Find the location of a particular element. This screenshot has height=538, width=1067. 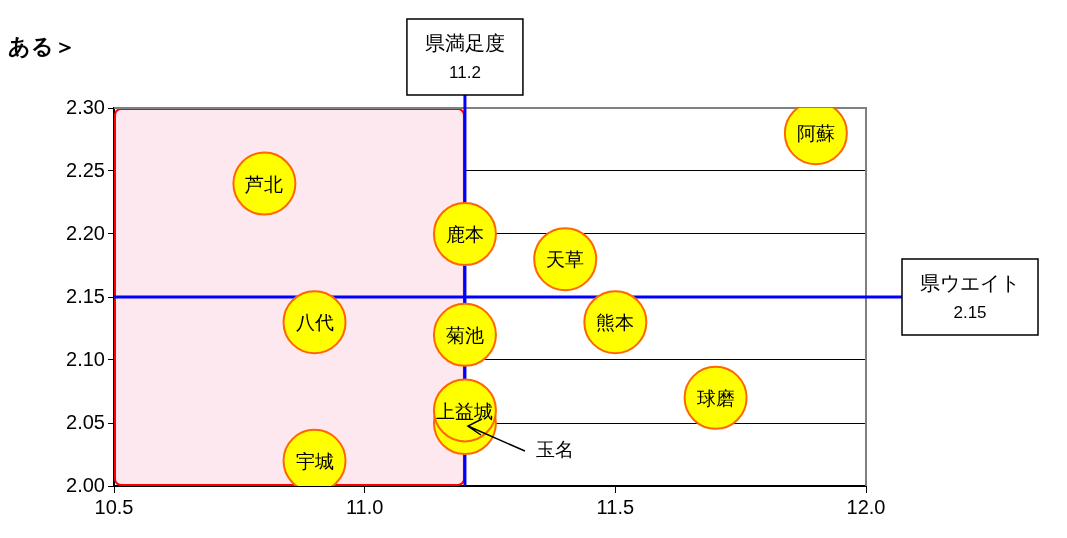

annotation: 玉名 is located at coordinates (554, 450).